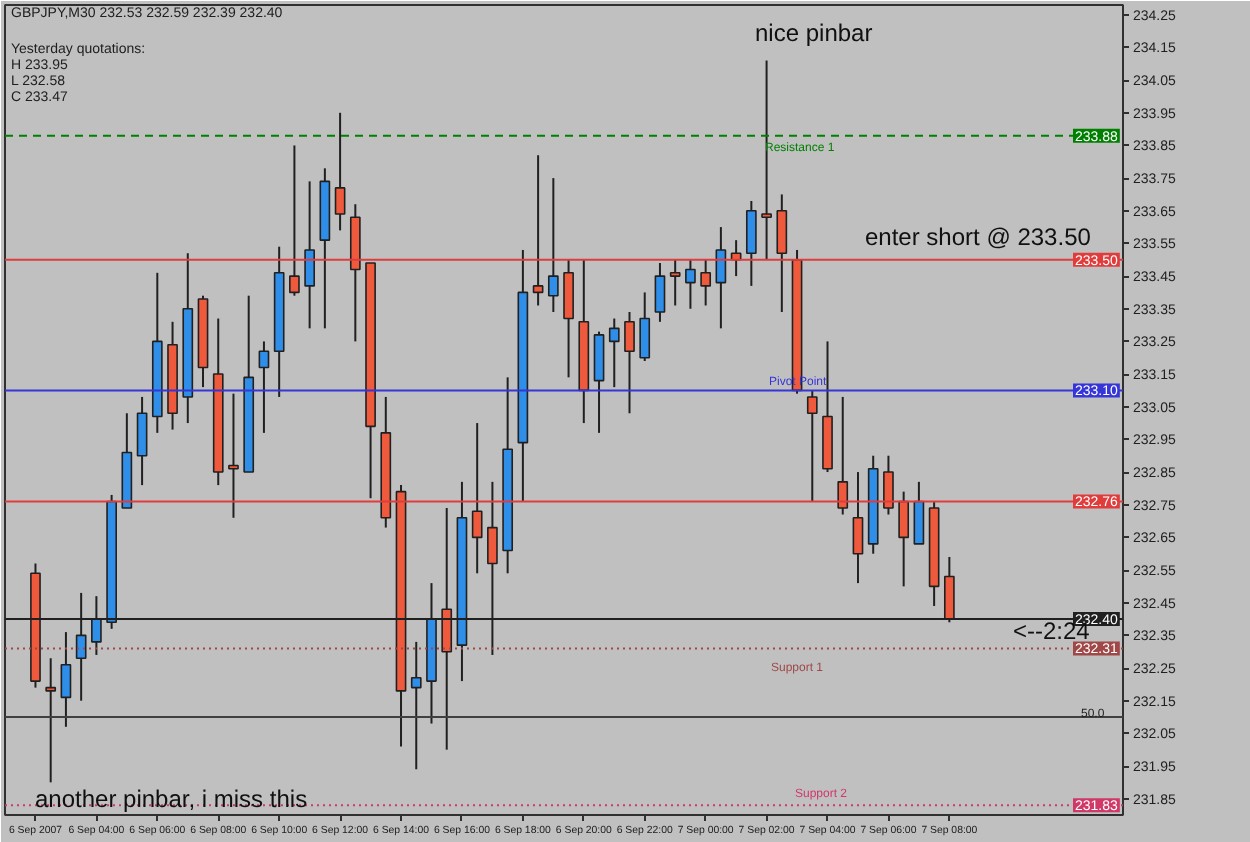 This screenshot has height=842, width=1250. I want to click on annotation: enter short @ 233.50, so click(978, 237).